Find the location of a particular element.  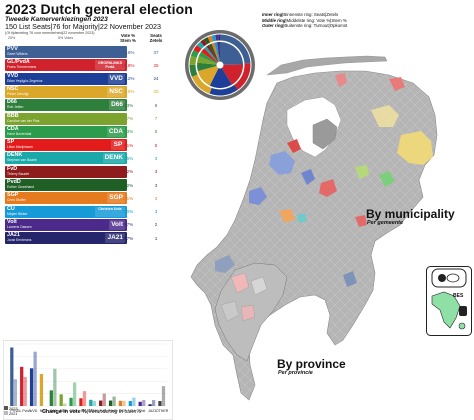

by-municipality-label: By municipality is located at coordinates (410, 214).